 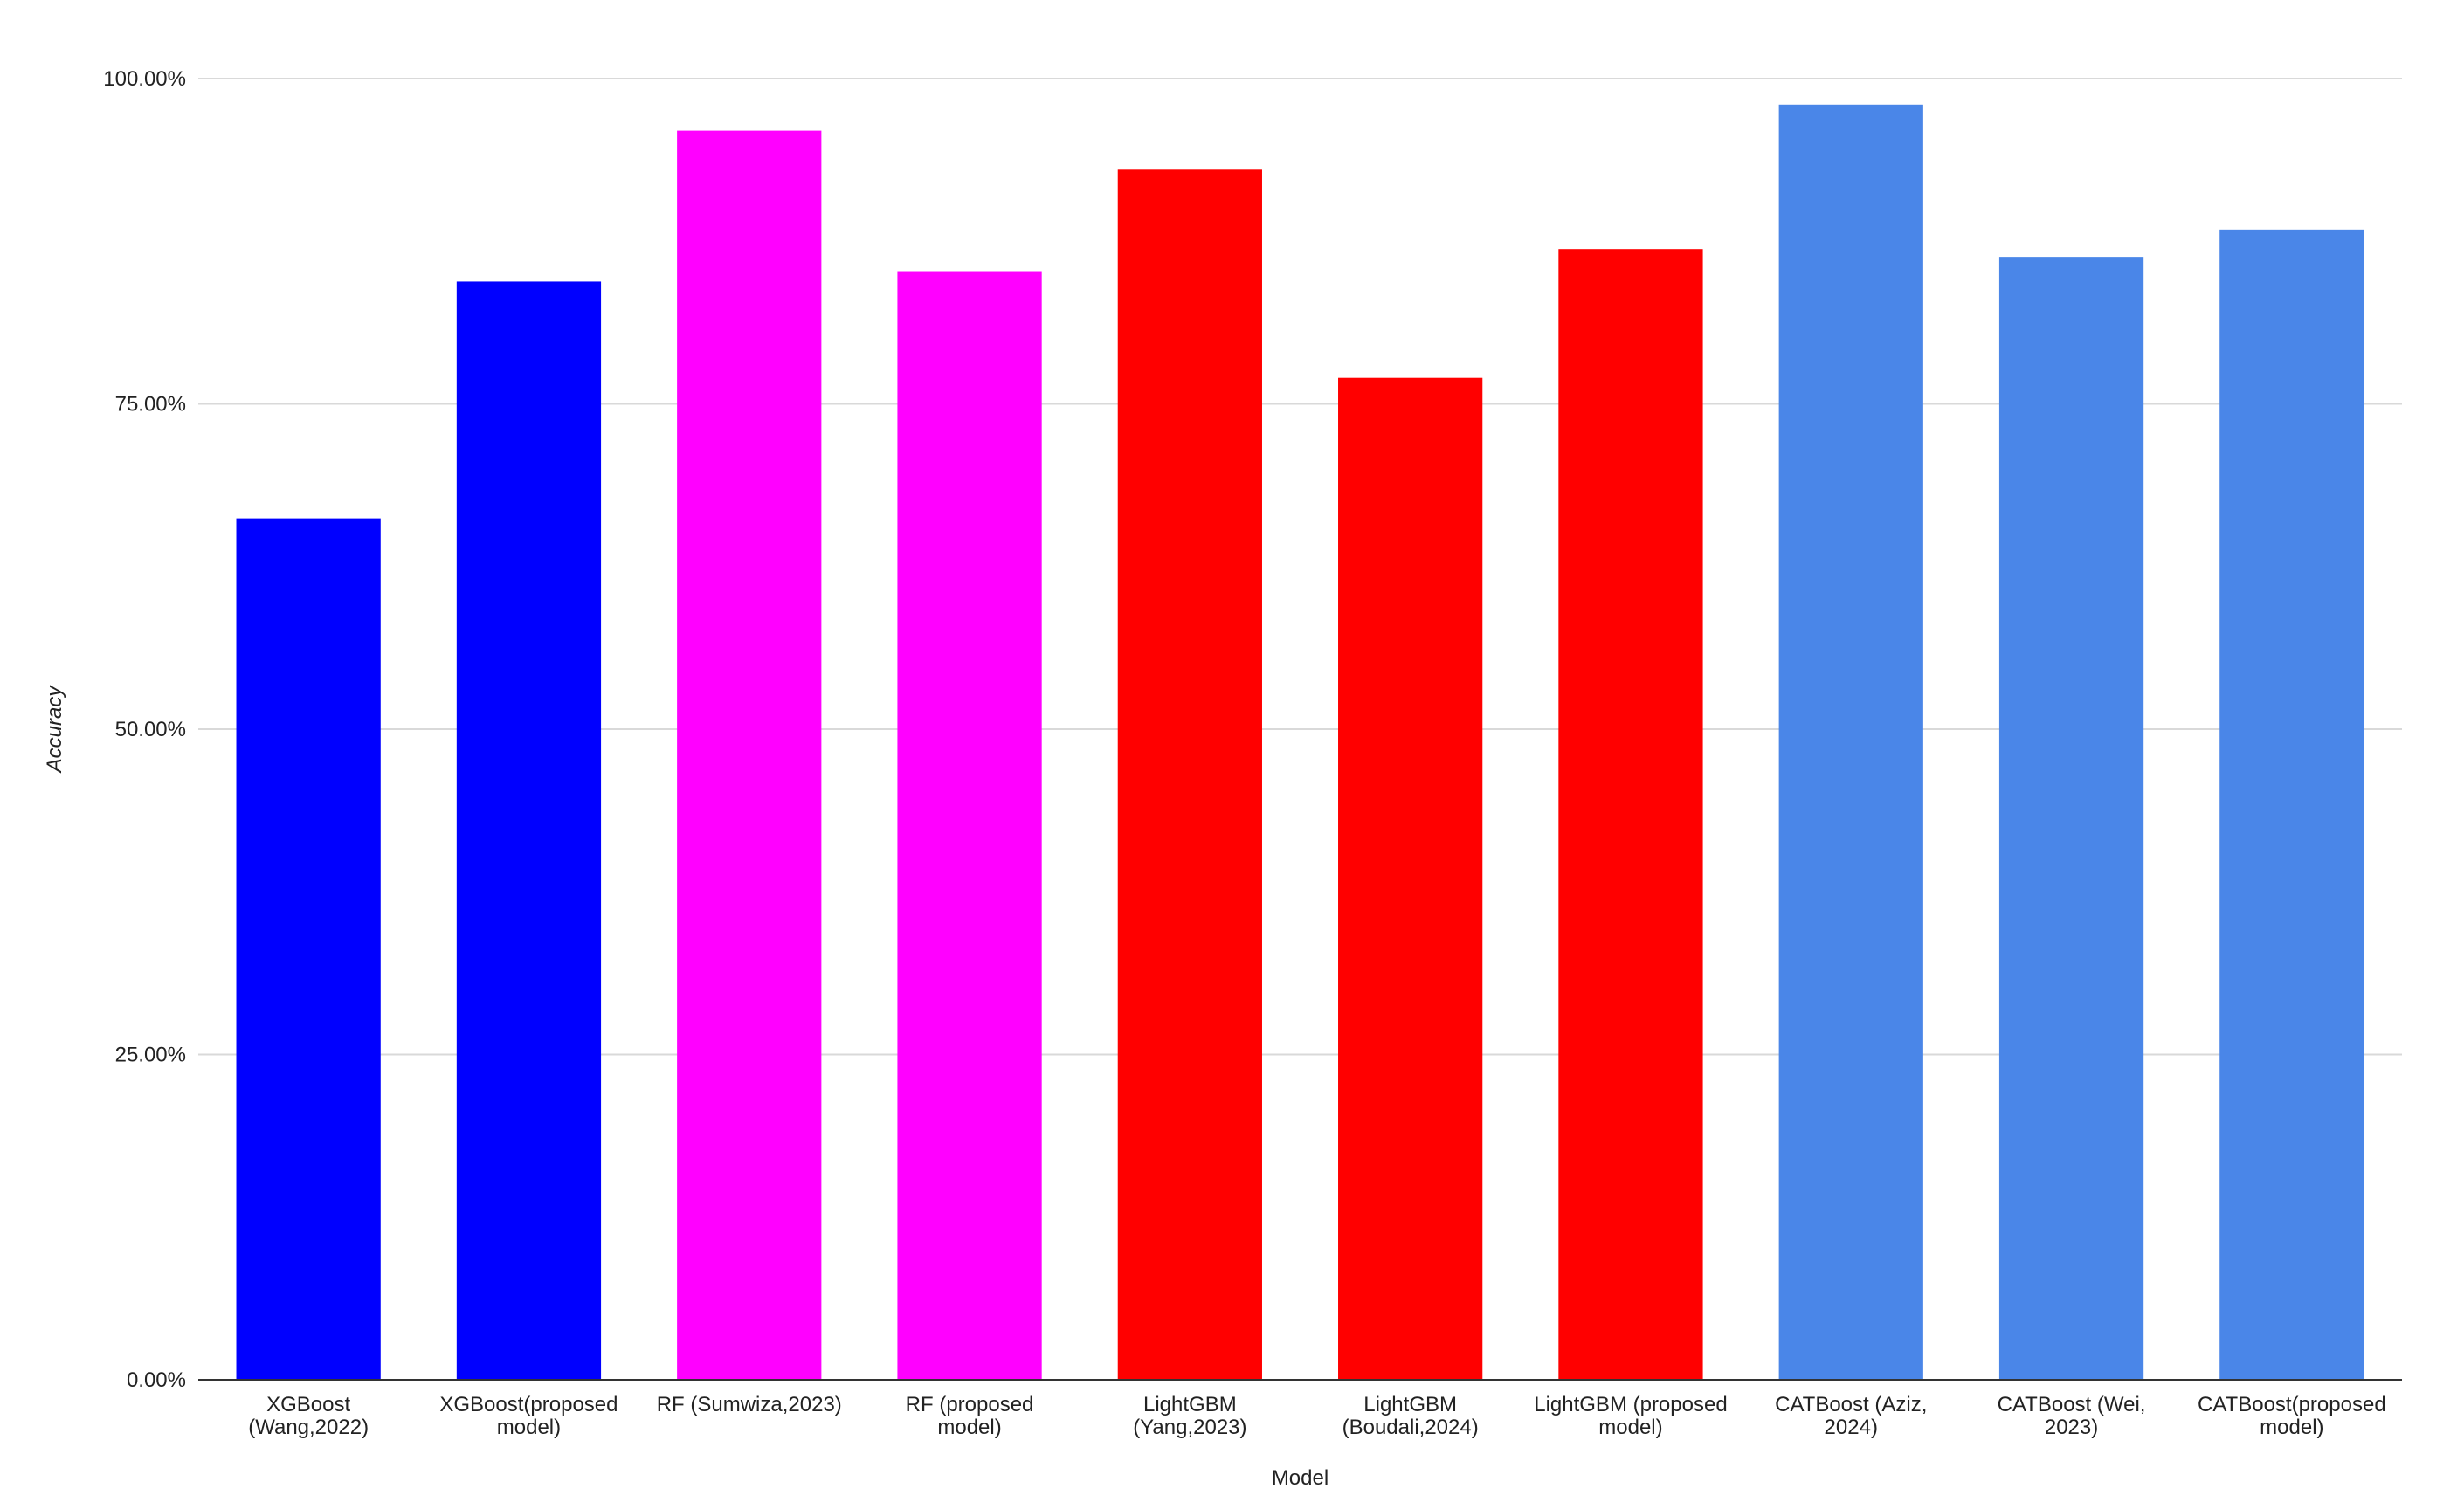 What do you see at coordinates (308, 1416) in the screenshot?
I see `x-tick-label: XGBoost (Wang,2022)` at bounding box center [308, 1416].